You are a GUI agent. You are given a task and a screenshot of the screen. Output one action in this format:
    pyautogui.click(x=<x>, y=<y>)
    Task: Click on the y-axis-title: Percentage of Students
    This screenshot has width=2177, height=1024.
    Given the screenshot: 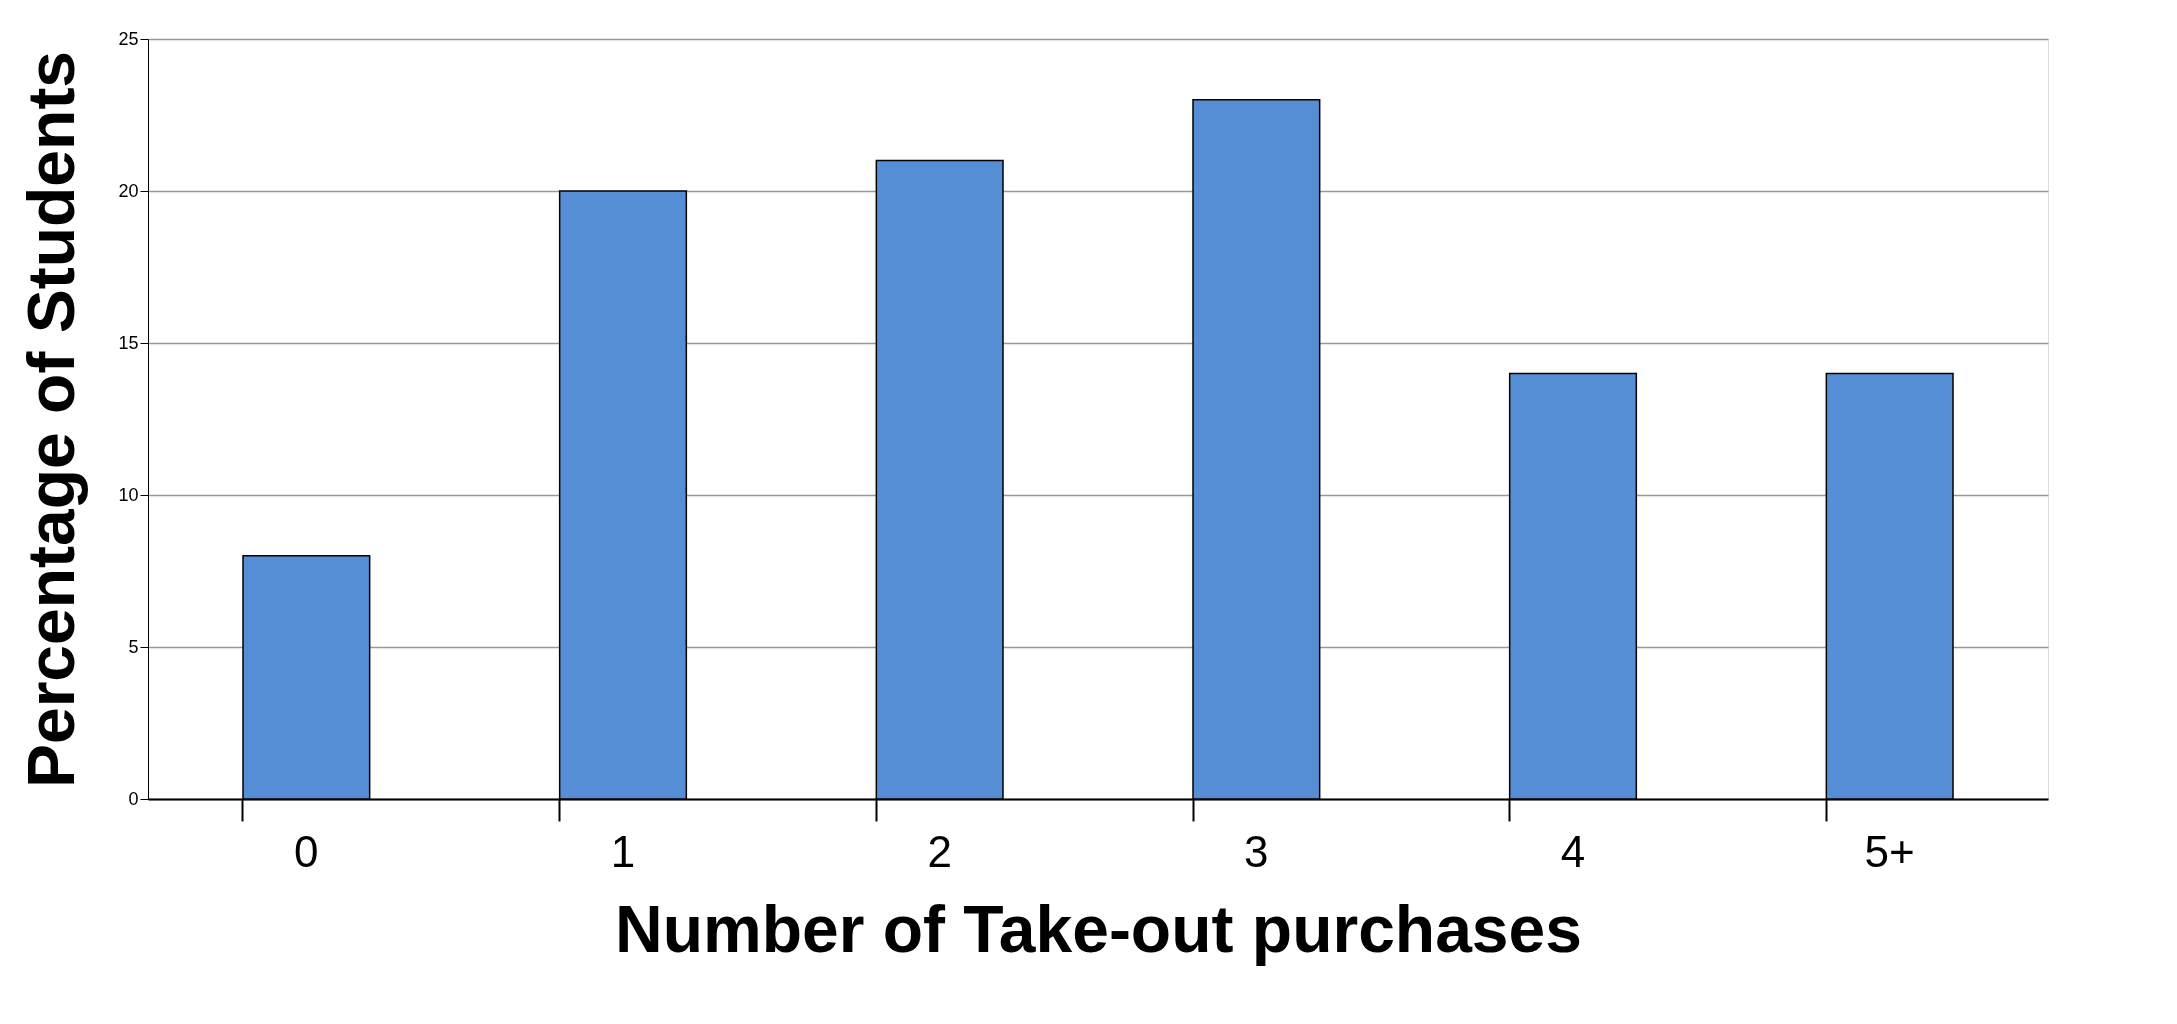 What is the action you would take?
    pyautogui.click(x=51, y=419)
    